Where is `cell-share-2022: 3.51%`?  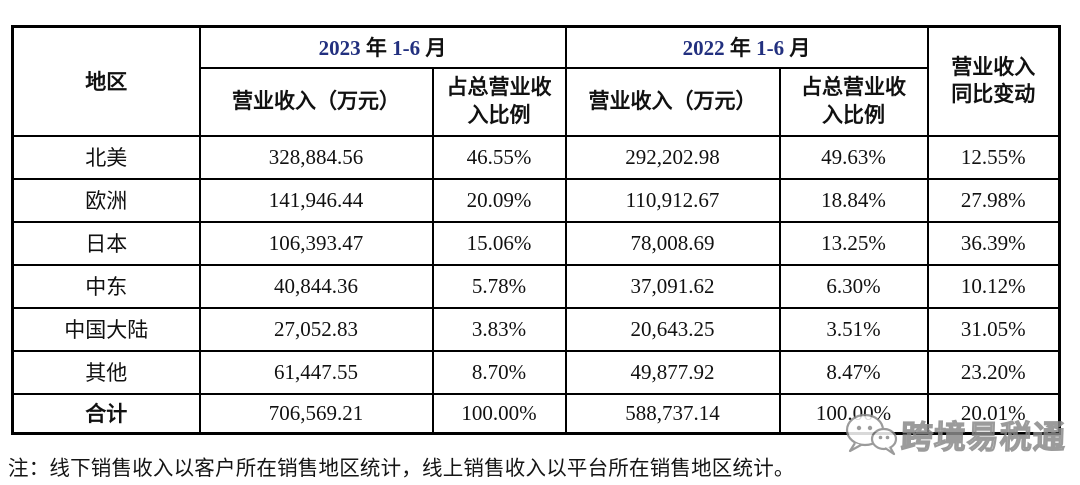 cell-share-2022: 3.51% is located at coordinates (853, 329).